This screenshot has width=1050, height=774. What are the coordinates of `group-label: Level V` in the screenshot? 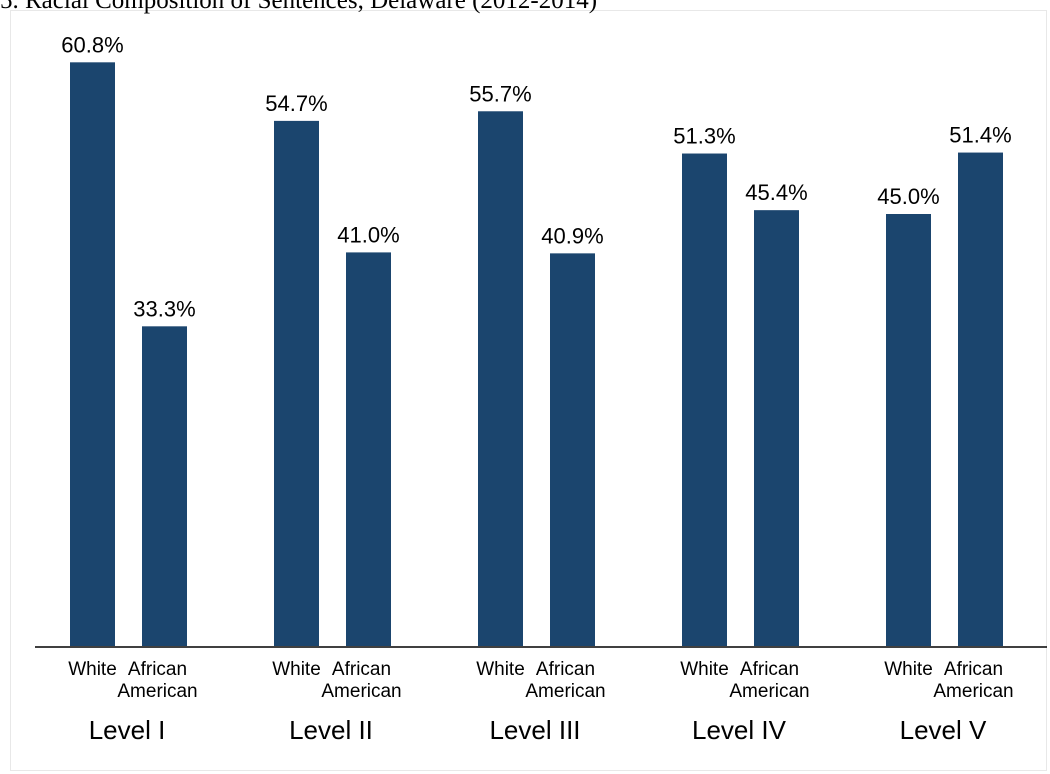 It's located at (943, 730).